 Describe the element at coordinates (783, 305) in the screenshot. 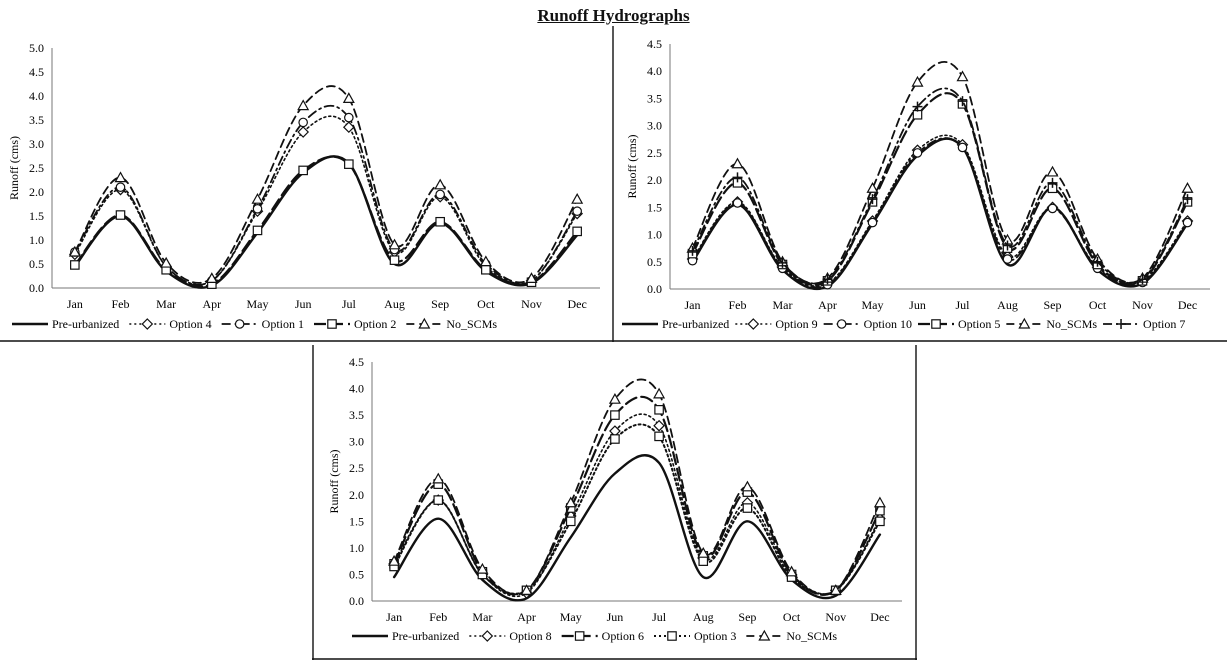

I see `x-tick-label: Mar` at that location.